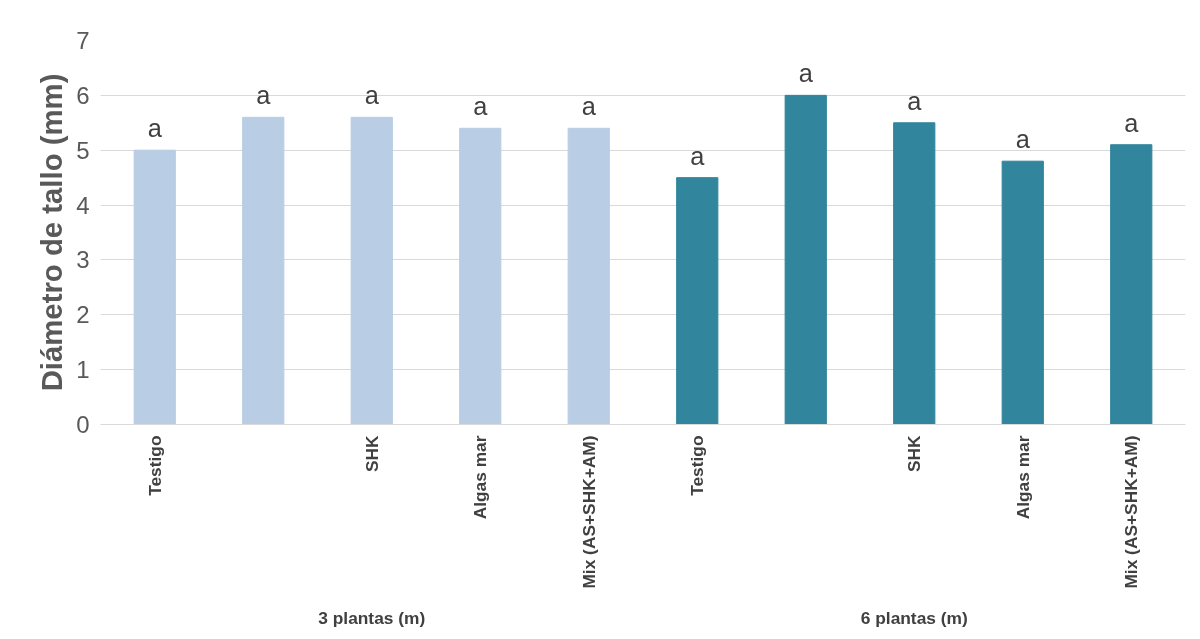 The image size is (1200, 639). Describe the element at coordinates (52, 232) in the screenshot. I see `y-axis-title: Diámetro de tallo (mm)` at that location.